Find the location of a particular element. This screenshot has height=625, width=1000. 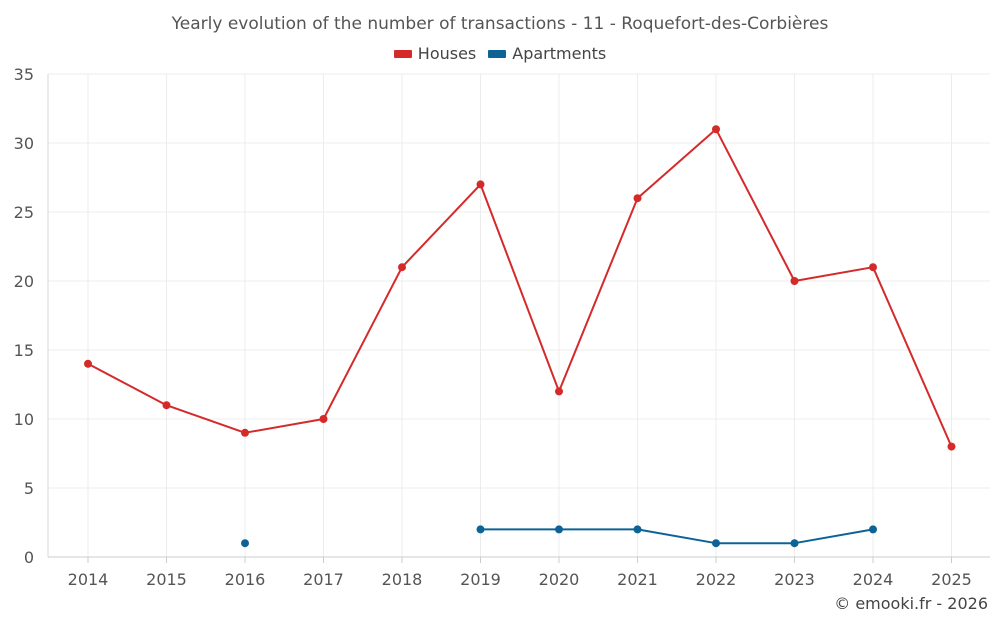

y-tick-label: 10 is located at coordinates (24, 419).